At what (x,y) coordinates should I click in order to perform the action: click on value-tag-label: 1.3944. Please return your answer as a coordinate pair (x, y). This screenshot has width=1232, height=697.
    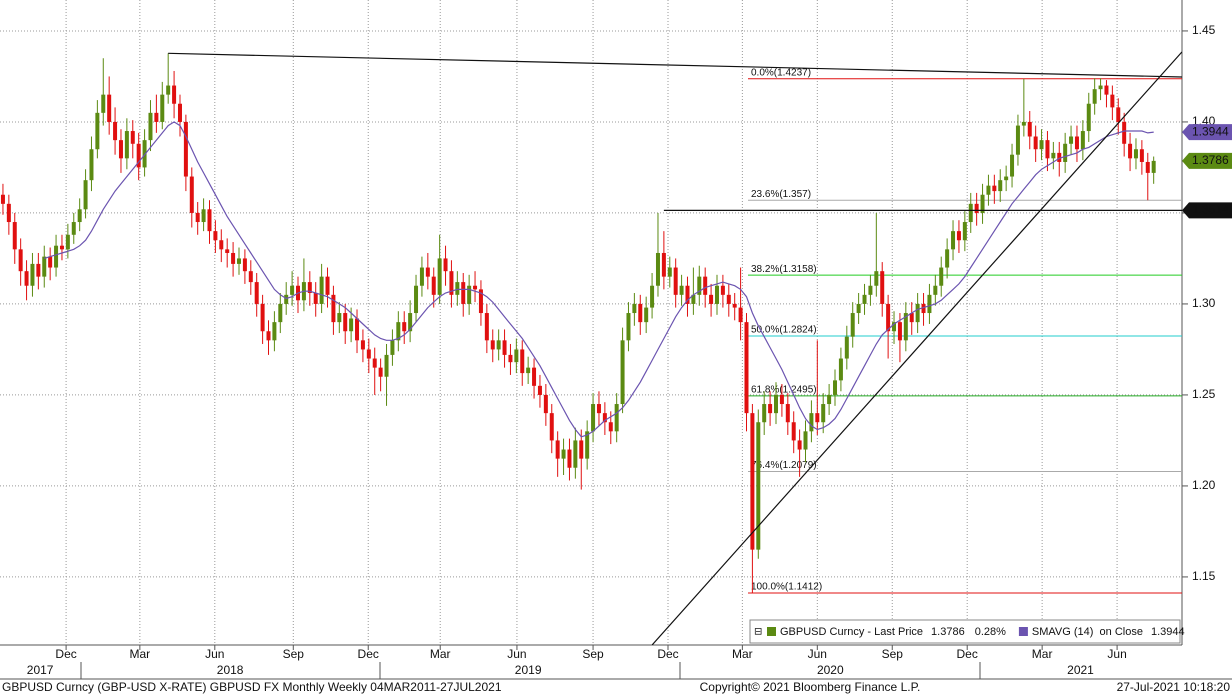
    Looking at the image, I should click on (1210, 131).